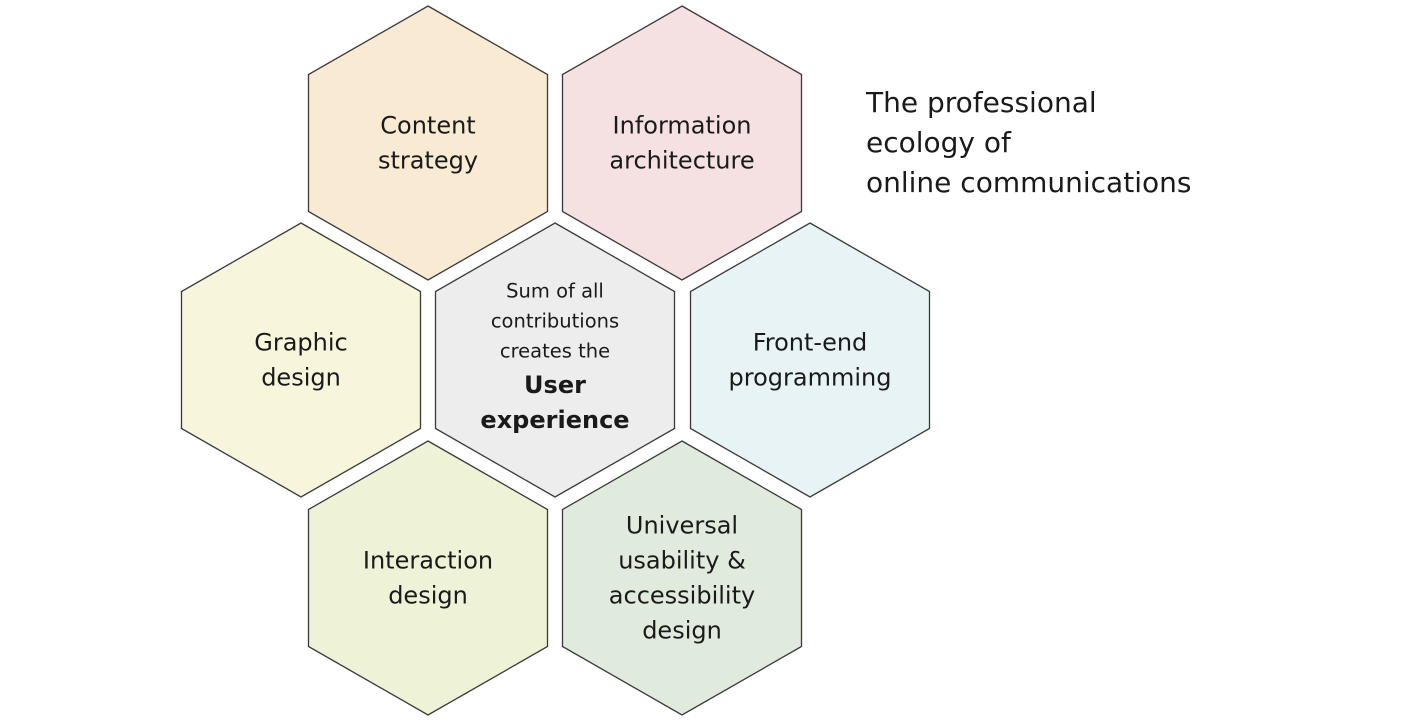 The image size is (1404, 723). What do you see at coordinates (682, 526) in the screenshot?
I see `hex-label-line: Universal` at bounding box center [682, 526].